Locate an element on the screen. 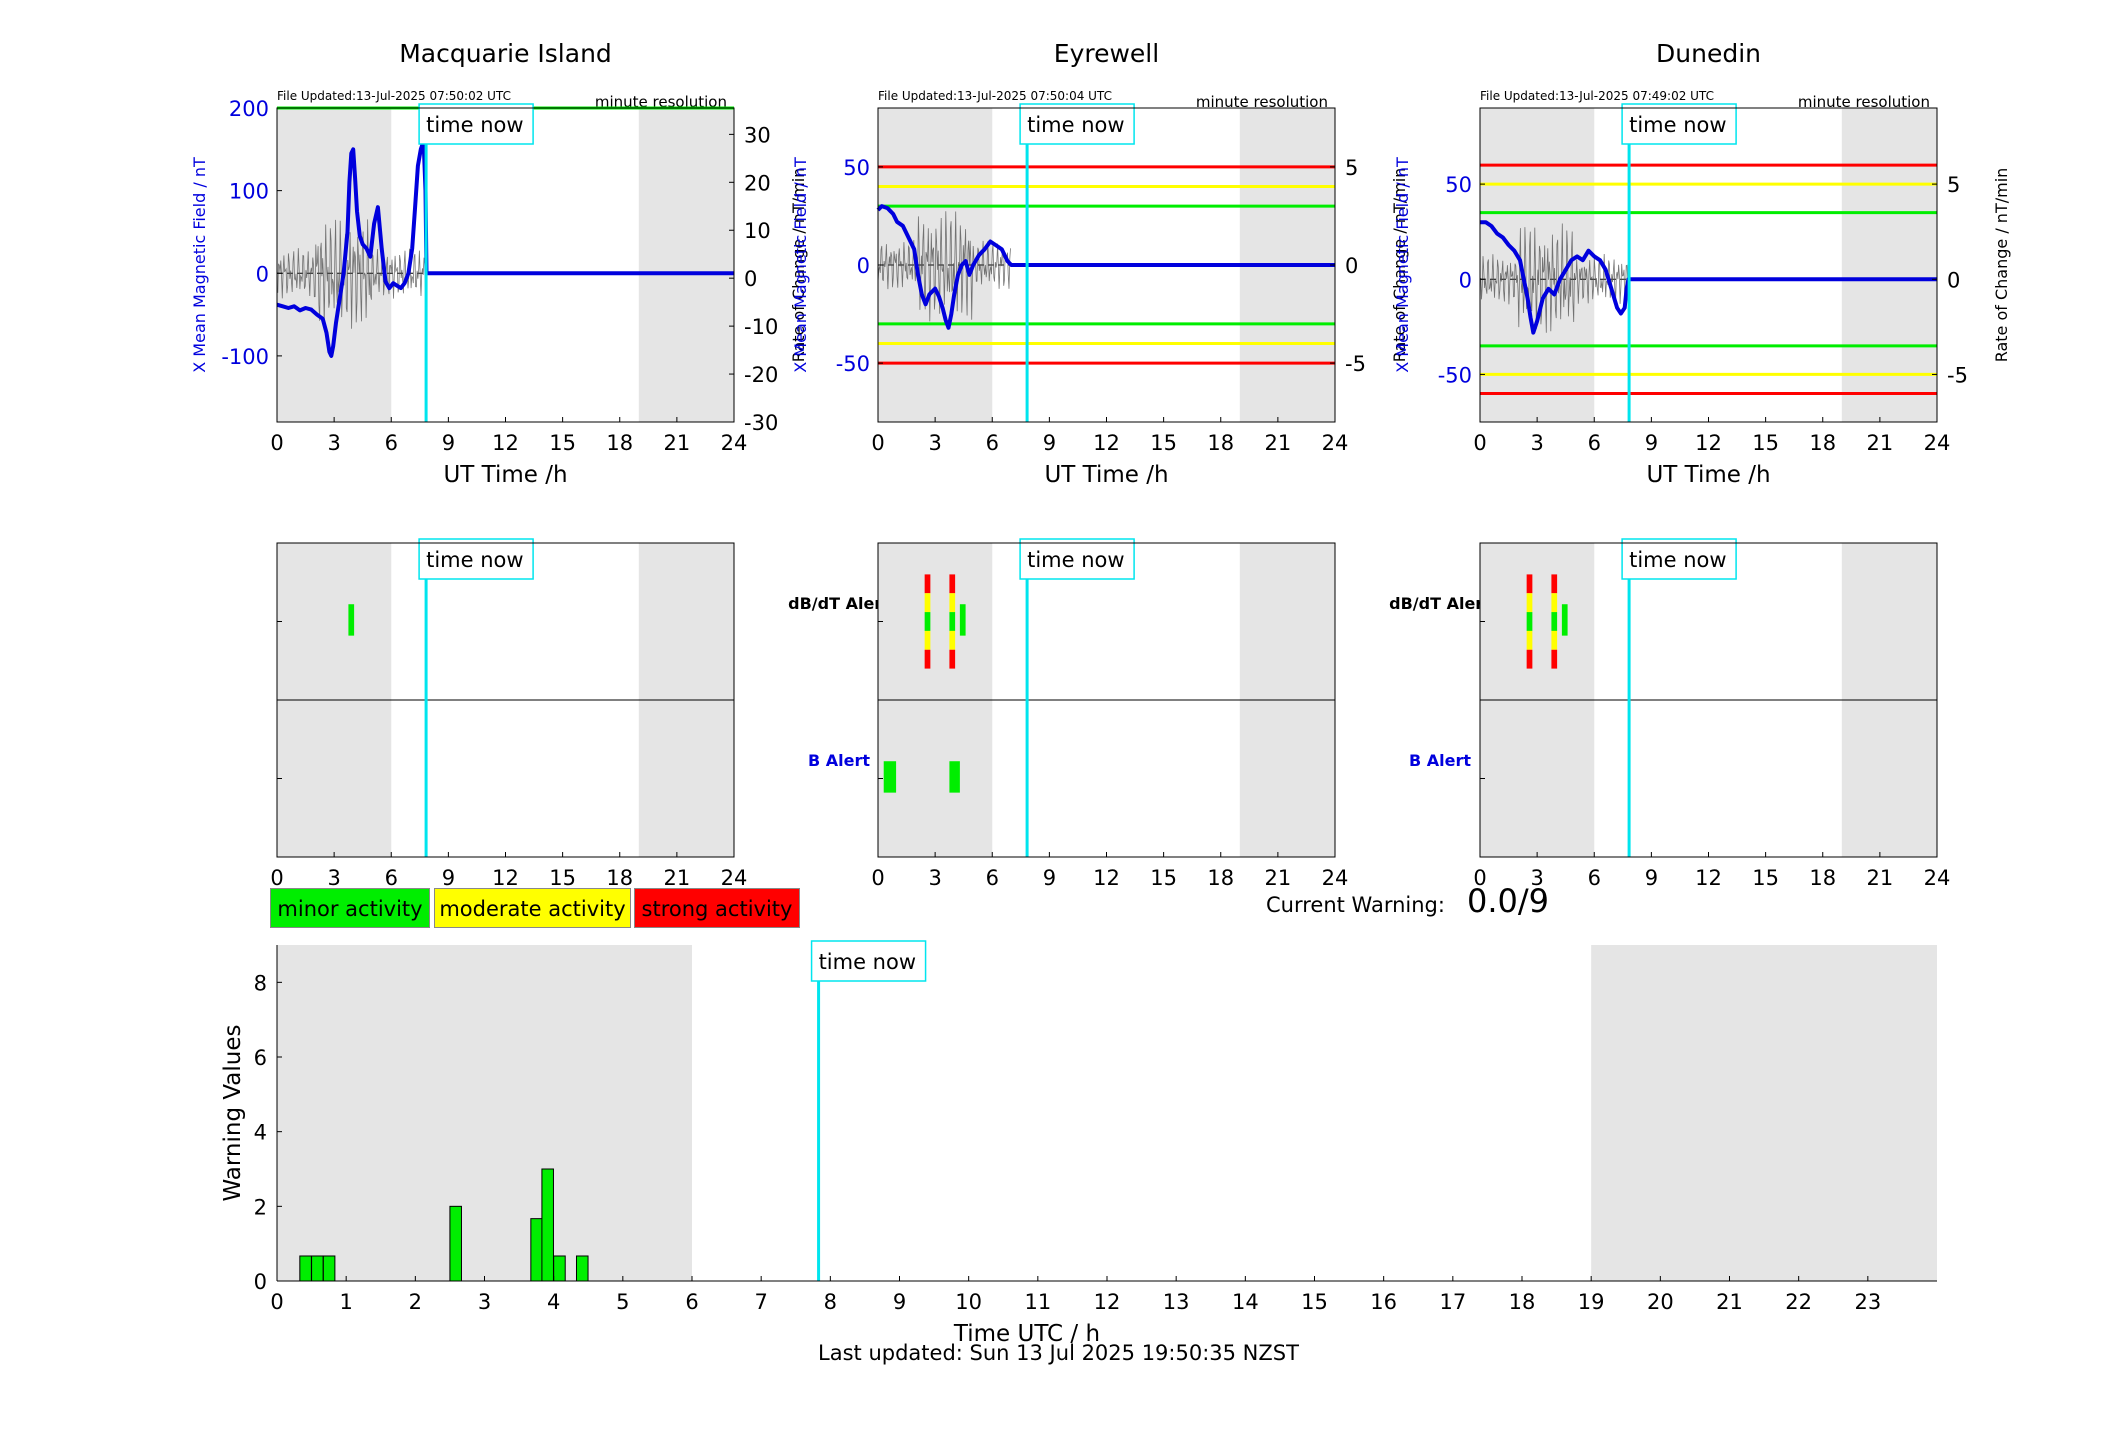 The width and height of the screenshot is (2117, 1437). x-tick-label: 9 is located at coordinates (1049, 443).